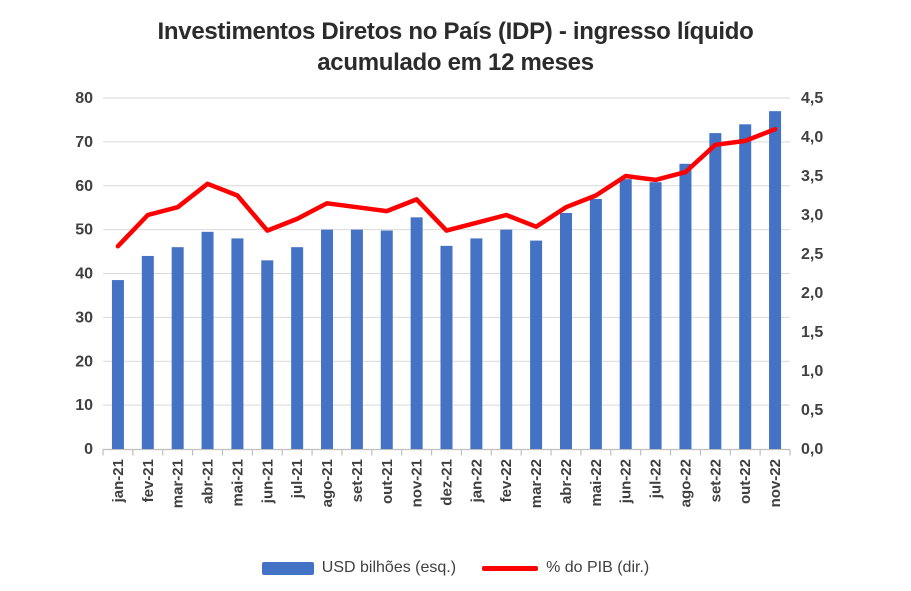 Image resolution: width=911 pixels, height=591 pixels. Describe the element at coordinates (287, 568) in the screenshot. I see `legend-bar-swatch-icon` at that location.